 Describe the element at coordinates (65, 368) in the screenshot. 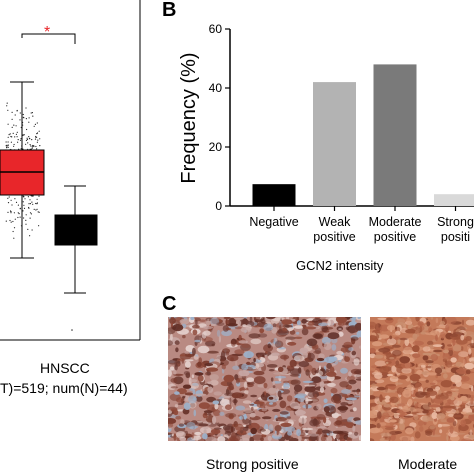

I see `group-label: HNSCC` at that location.